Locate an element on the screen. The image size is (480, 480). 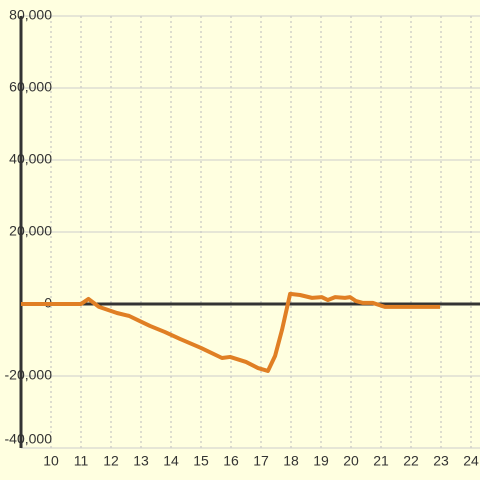
x-tick-label: 20 is located at coordinates (351, 461).